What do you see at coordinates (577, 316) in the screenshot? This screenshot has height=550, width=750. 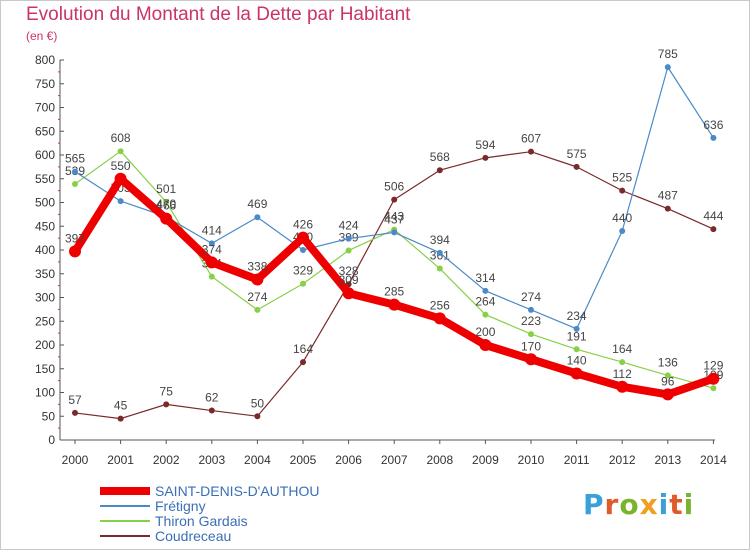 I see `data-label: 234` at bounding box center [577, 316].